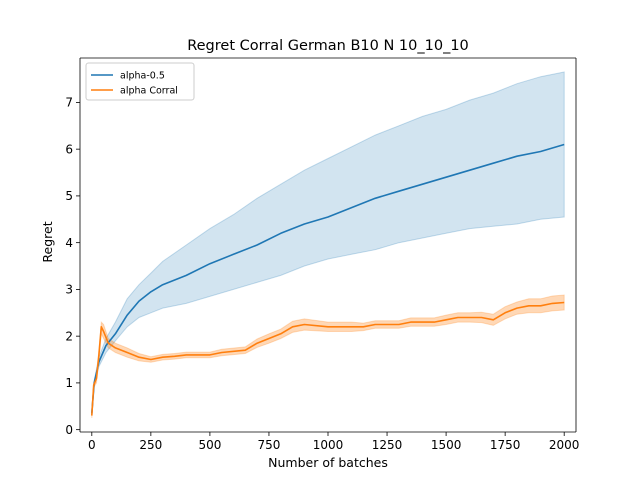 This screenshot has height=480, width=640. I want to click on x-tick-label: 500, so click(209, 445).